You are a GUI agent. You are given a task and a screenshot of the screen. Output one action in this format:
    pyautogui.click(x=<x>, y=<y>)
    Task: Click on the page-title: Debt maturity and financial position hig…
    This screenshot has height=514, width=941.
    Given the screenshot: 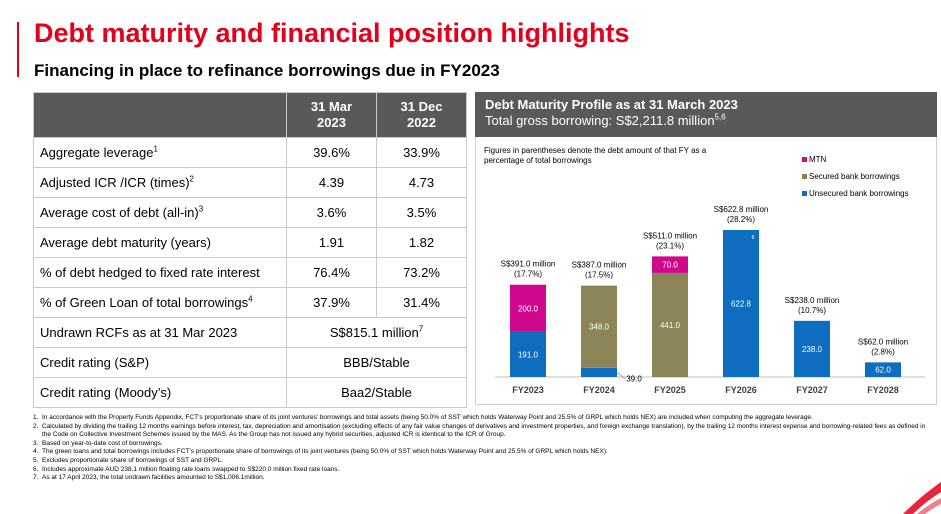 What is the action you would take?
    pyautogui.click(x=332, y=33)
    